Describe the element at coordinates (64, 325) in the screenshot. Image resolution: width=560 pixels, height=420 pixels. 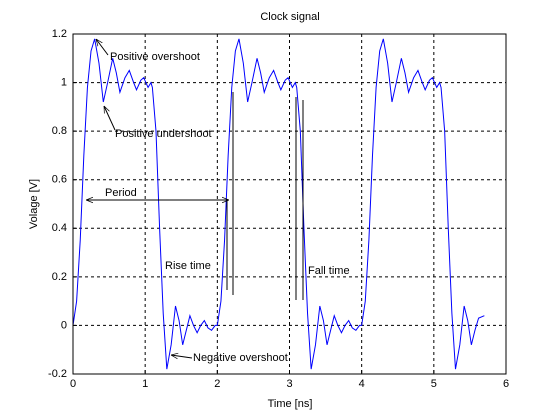
I see `y-tick-label: 0` at that location.